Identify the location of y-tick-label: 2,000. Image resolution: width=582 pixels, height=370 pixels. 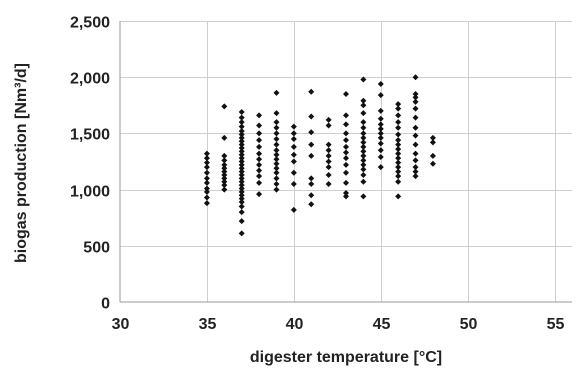
(90, 79).